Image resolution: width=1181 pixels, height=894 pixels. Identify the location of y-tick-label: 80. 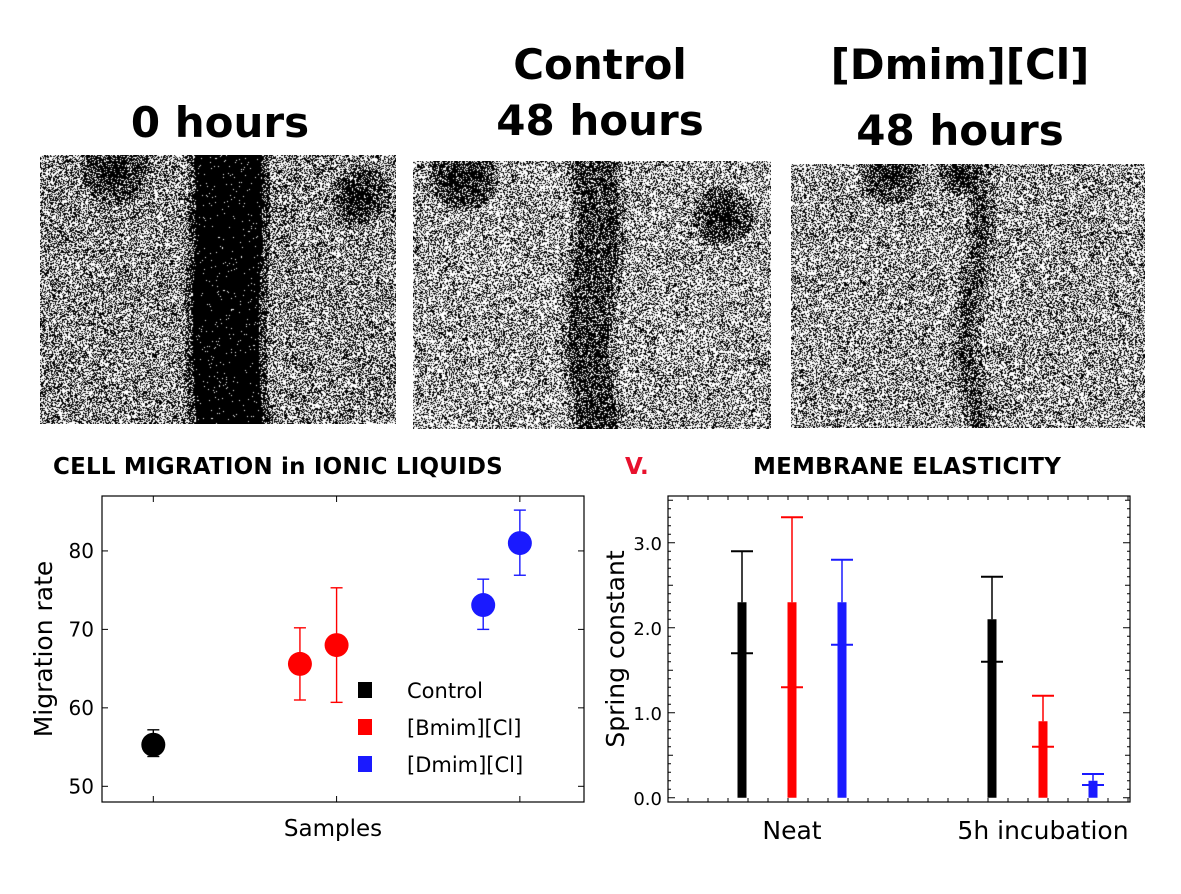
(81, 551).